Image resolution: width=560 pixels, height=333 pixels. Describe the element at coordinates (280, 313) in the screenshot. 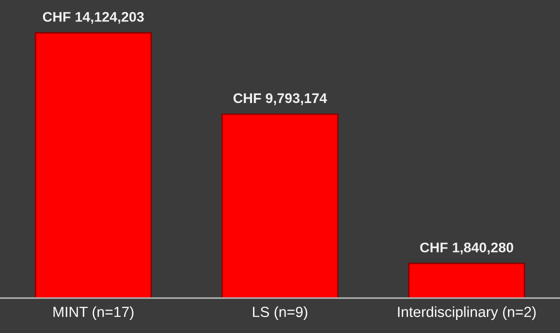

I see `x-tick-label: LS (n=9)` at that location.